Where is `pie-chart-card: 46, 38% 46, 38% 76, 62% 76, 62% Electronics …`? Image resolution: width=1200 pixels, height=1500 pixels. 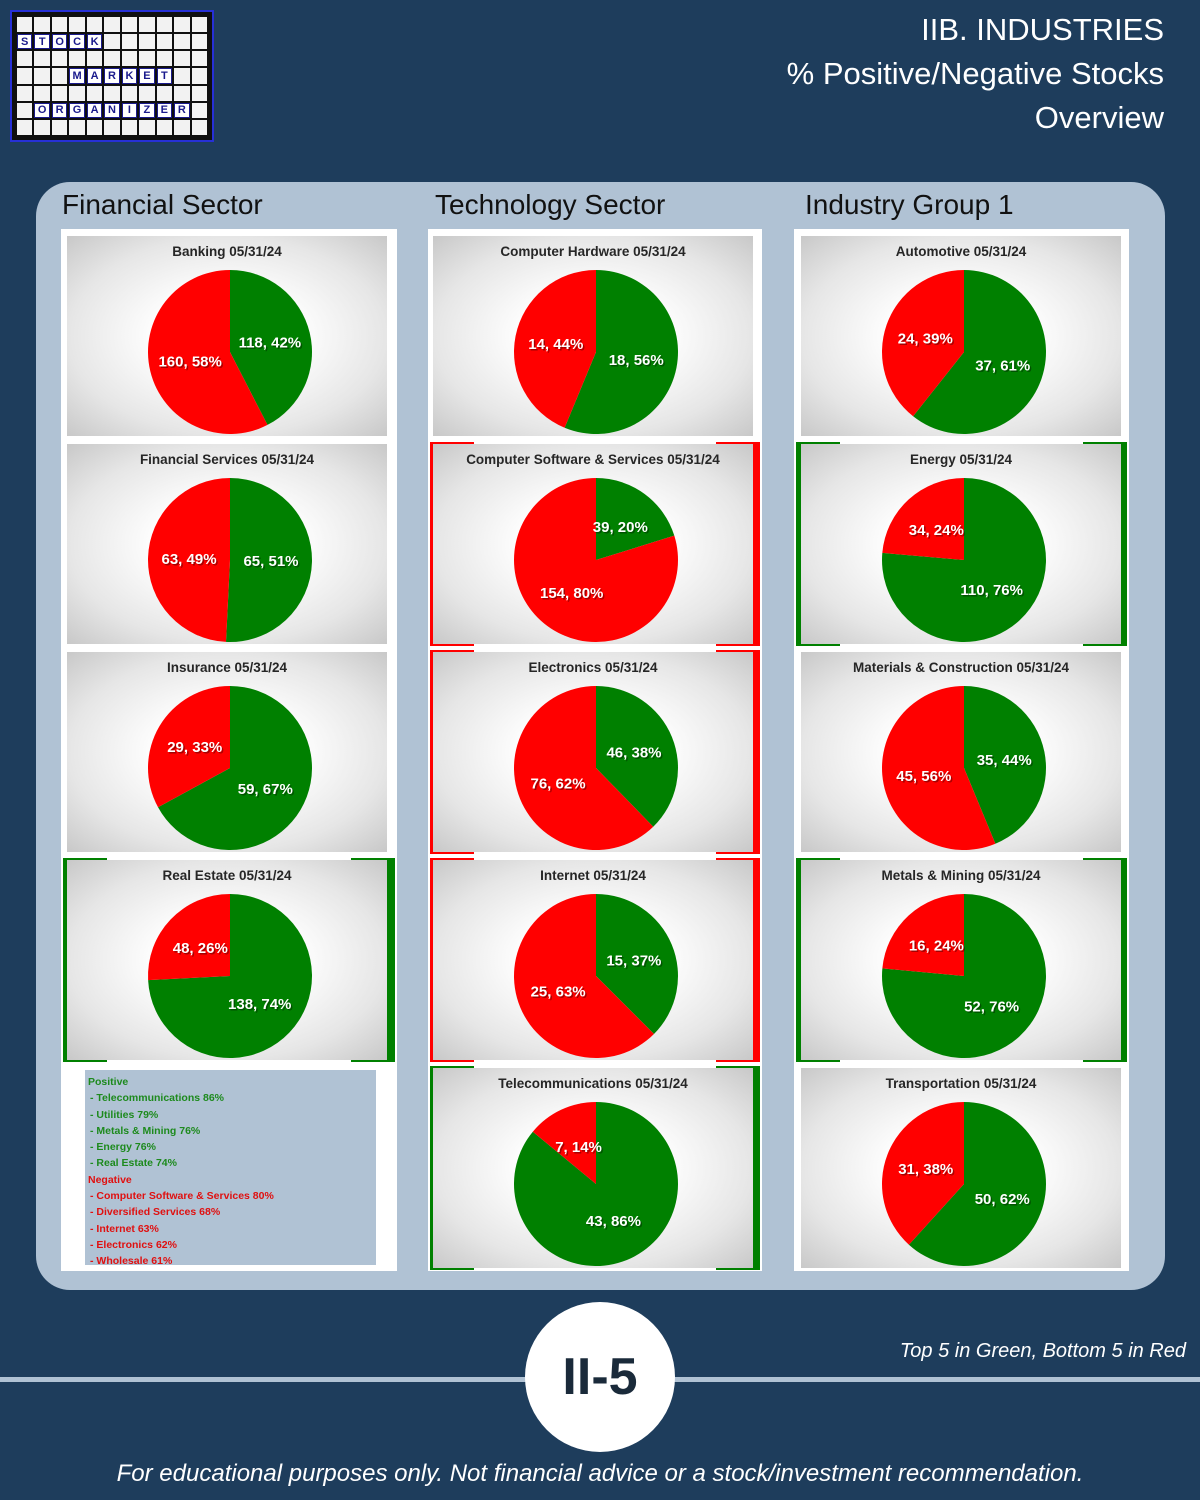
pie-chart-card: 46, 38% 46, 38% 76, 62% 76, 62% Electronics … is located at coordinates (593, 752).